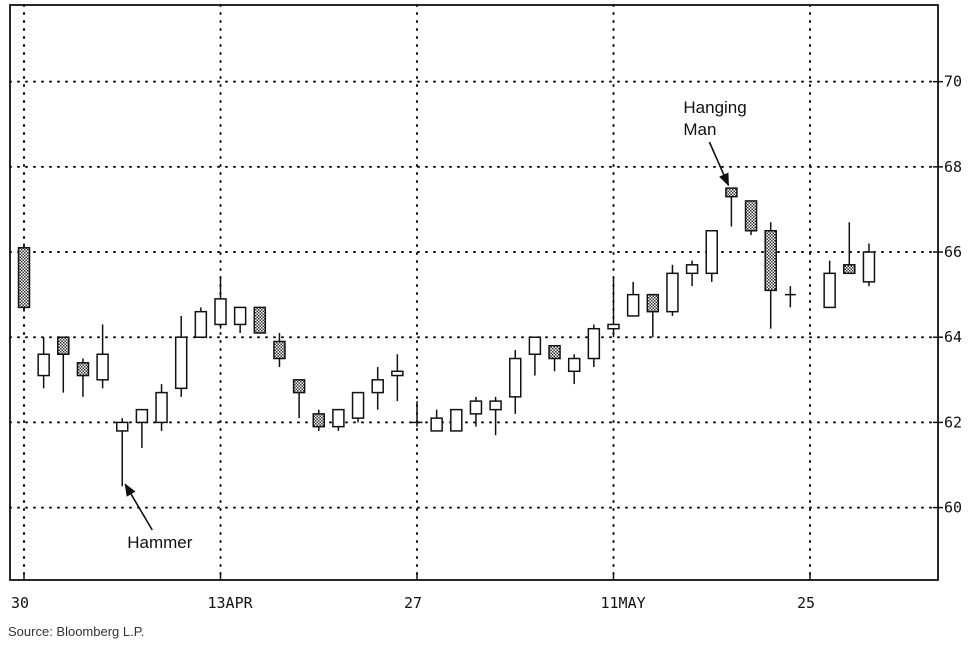 This screenshot has height=646, width=968. Describe the element at coordinates (413, 603) in the screenshot. I see `x-tick-label: 27` at that location.